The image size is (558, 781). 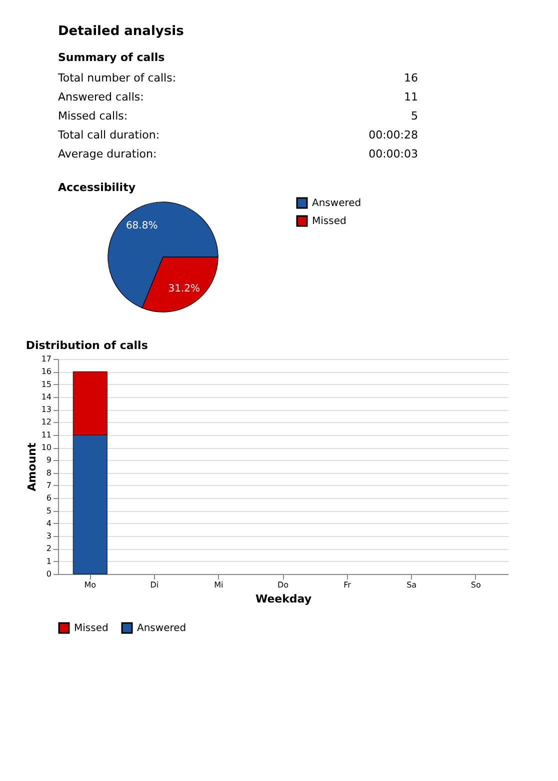 What do you see at coordinates (112, 57) in the screenshot?
I see `text: Summary of calls` at bounding box center [112, 57].